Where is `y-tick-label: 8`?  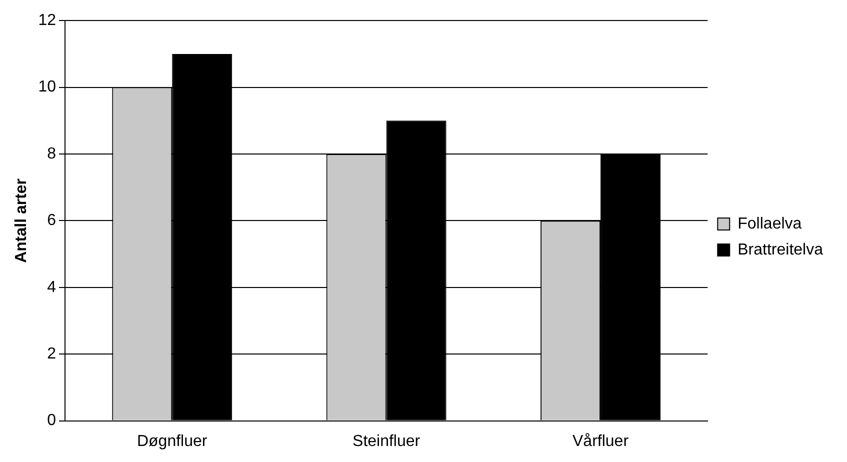
y-tick-label: 8 is located at coordinates (51, 153).